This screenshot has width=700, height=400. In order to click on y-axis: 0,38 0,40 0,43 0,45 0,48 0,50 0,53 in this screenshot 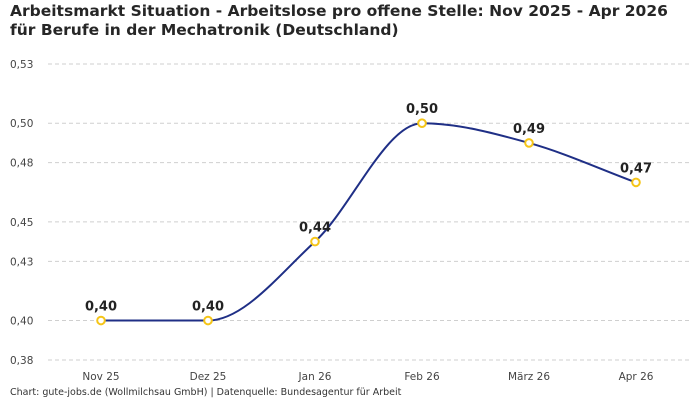, I will do `click(21, 213)`.